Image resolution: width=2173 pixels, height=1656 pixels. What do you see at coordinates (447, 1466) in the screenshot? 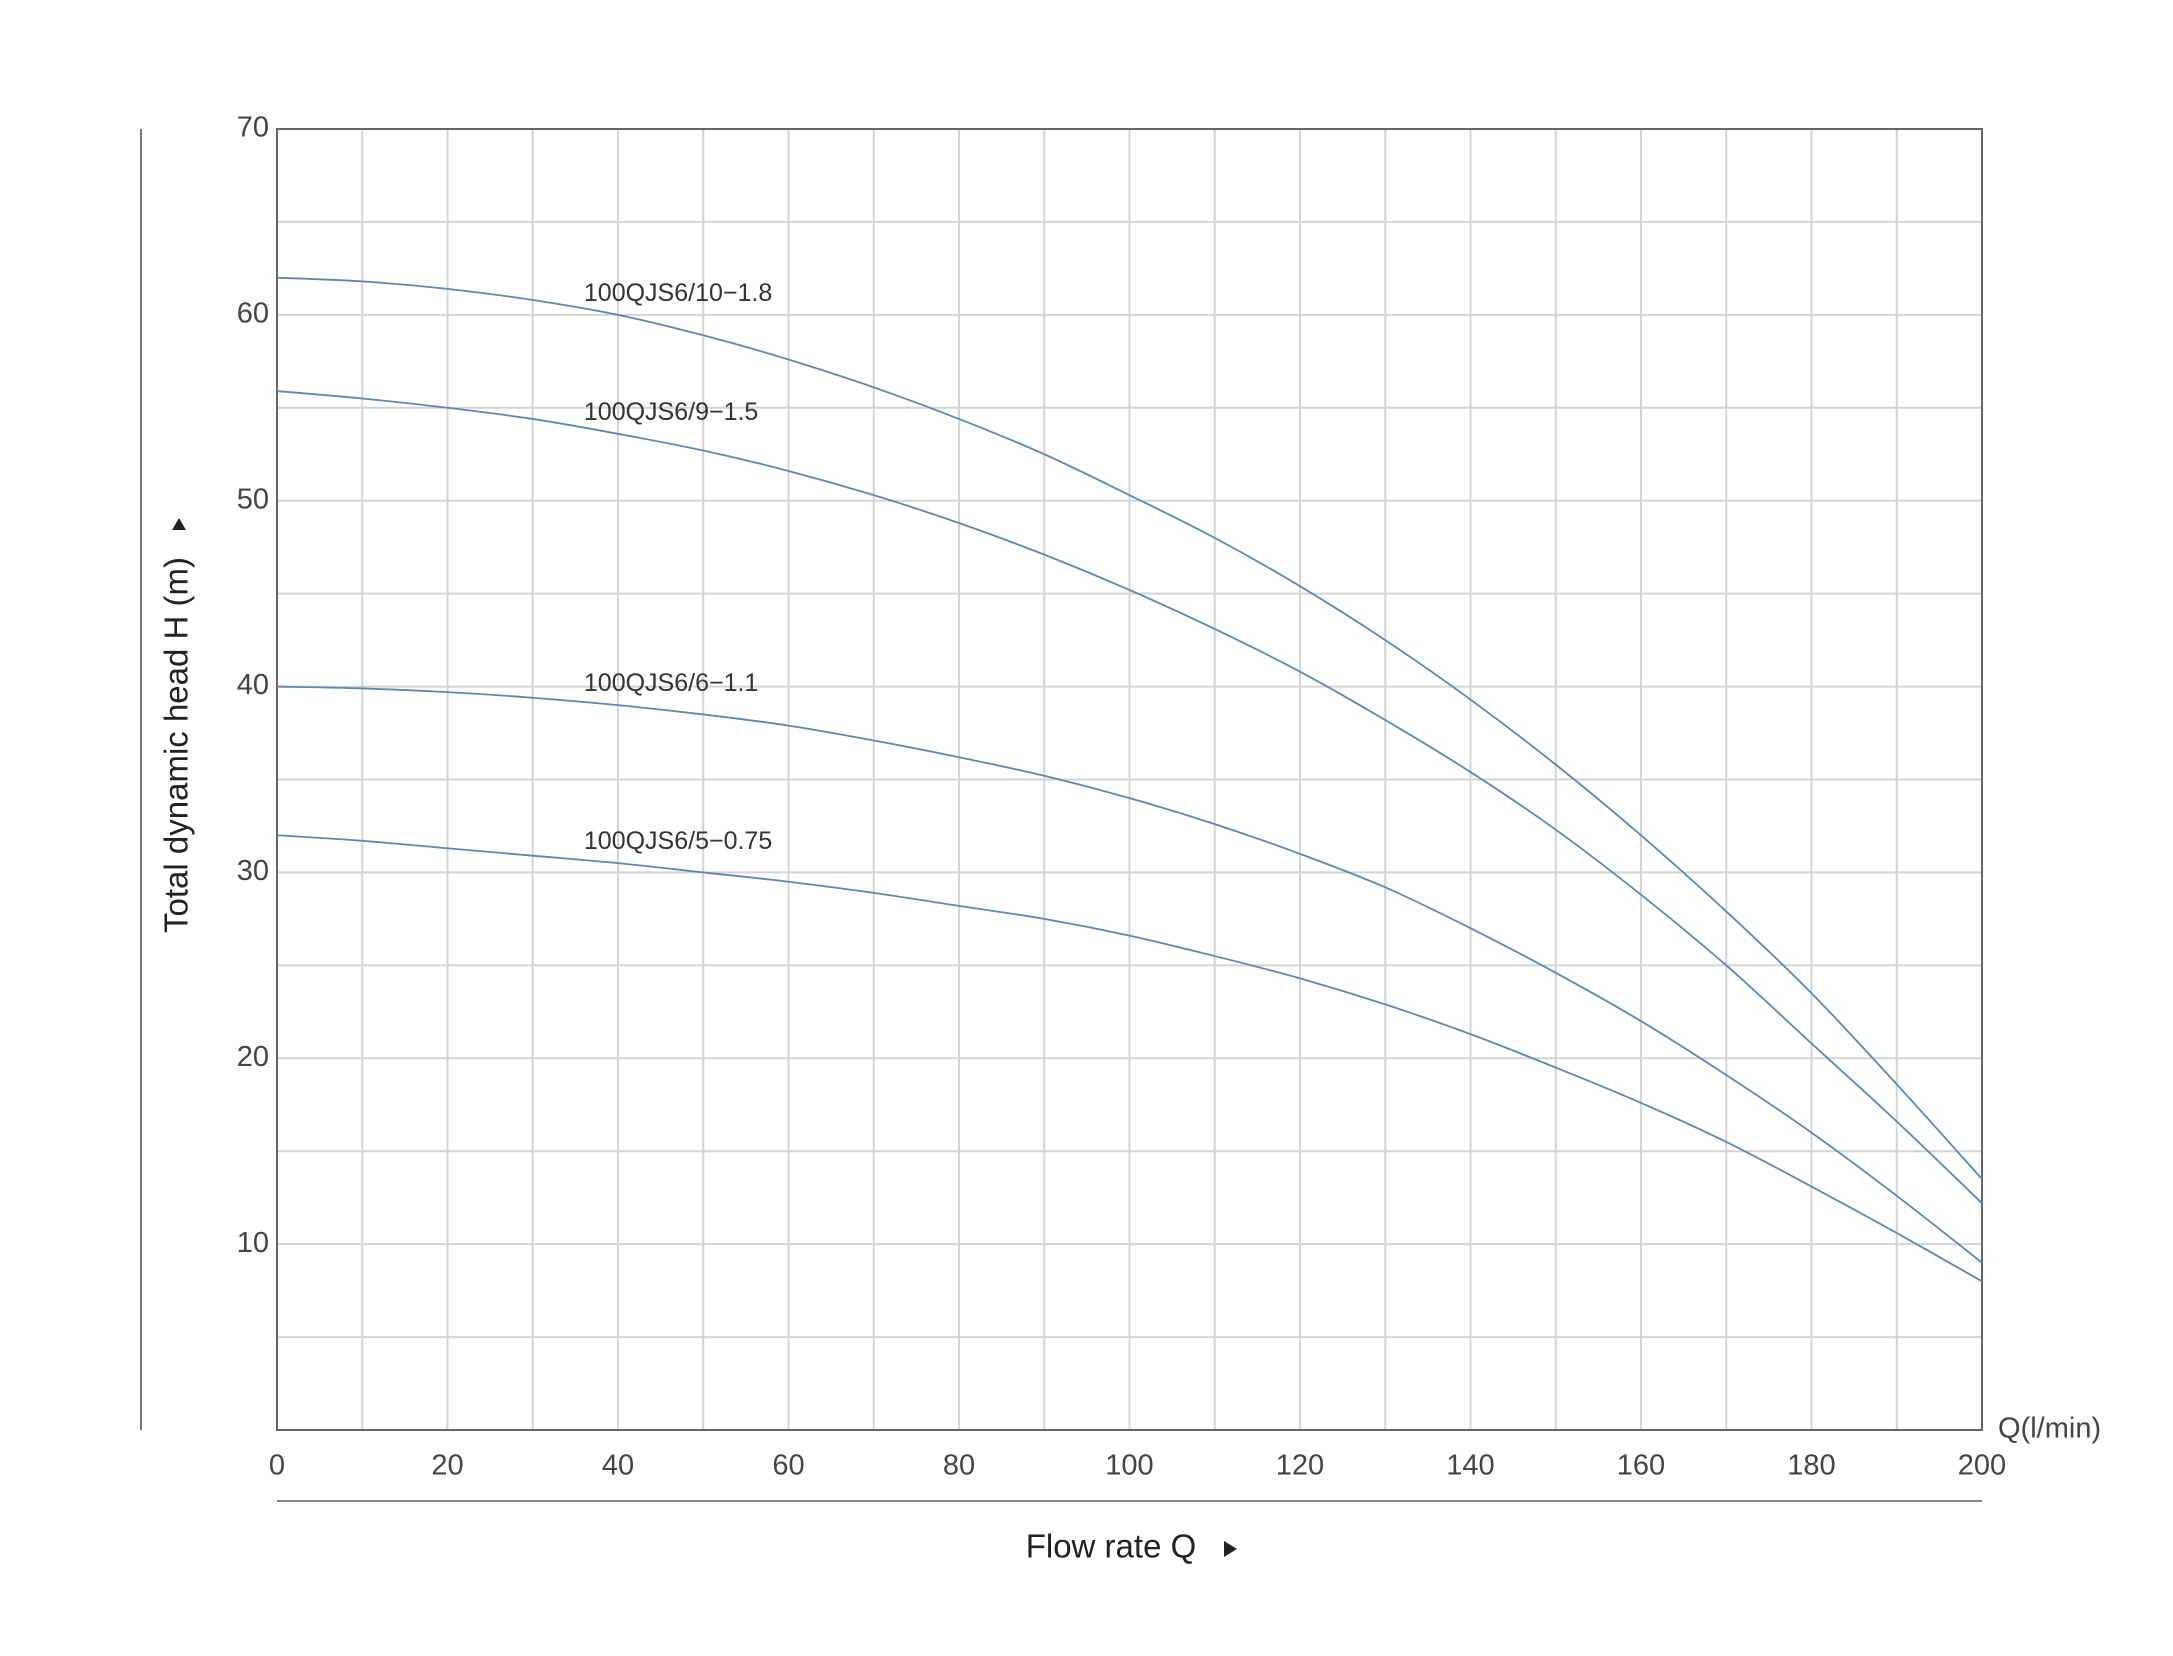
I see `x-tick-label: 20` at bounding box center [447, 1466].